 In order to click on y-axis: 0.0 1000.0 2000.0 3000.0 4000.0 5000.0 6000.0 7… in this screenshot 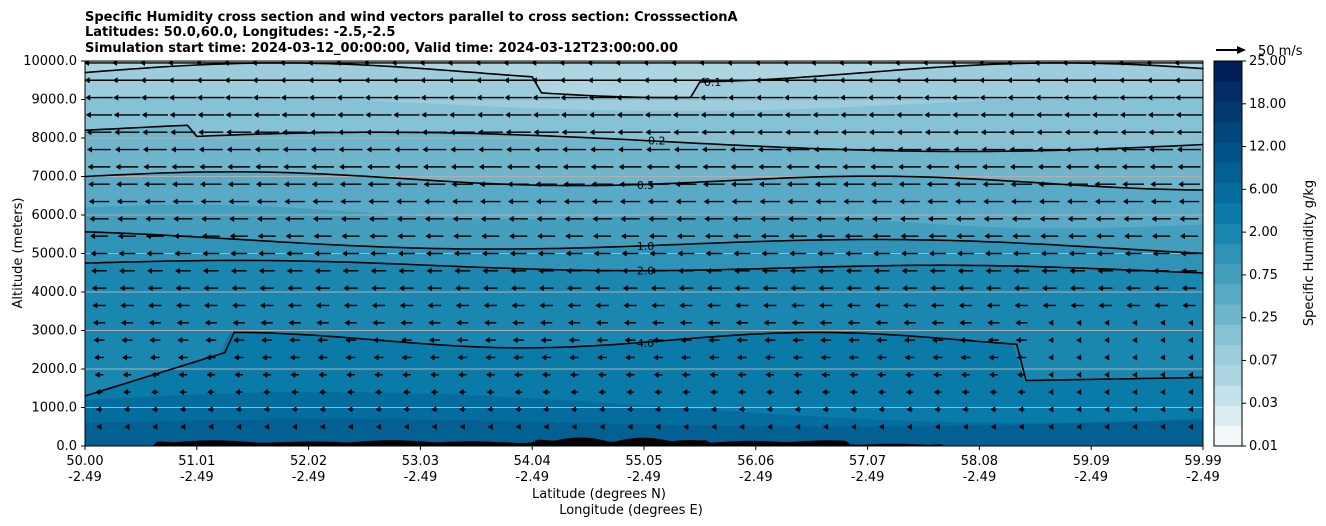, I will do `click(54, 254)`.